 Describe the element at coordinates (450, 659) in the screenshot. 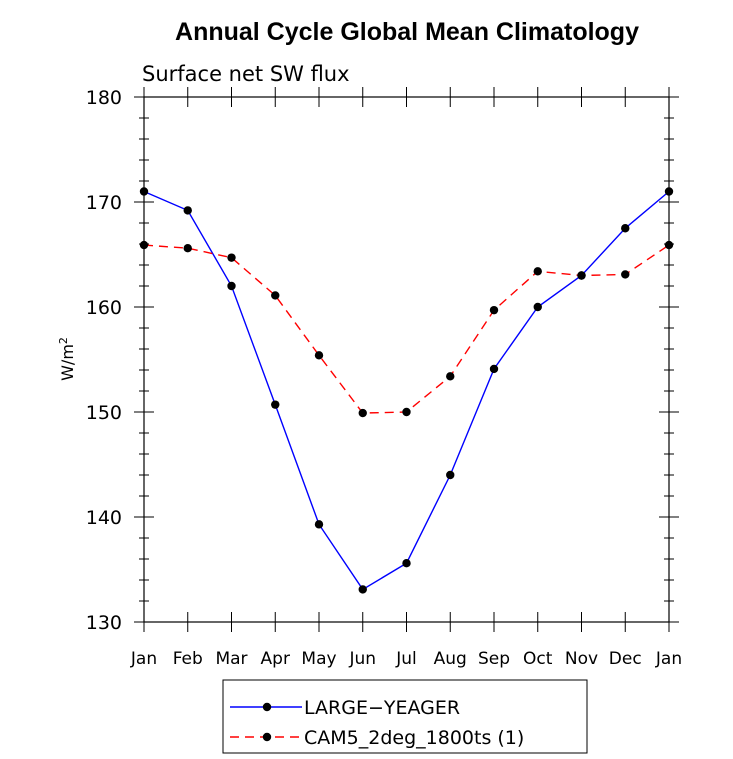

I see `x-tick-label: Aug` at that location.